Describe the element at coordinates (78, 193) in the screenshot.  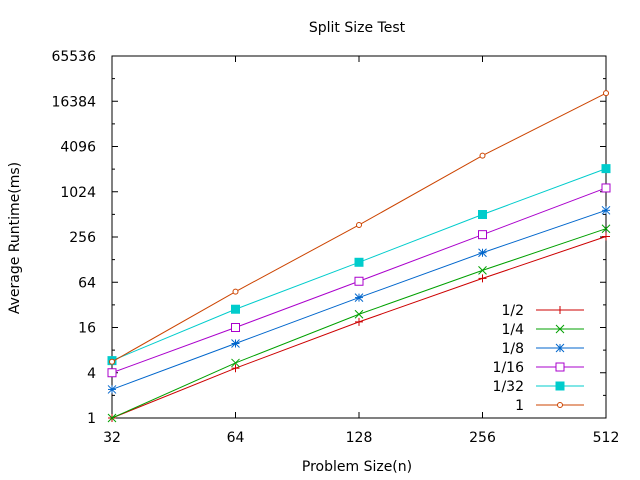
I see `y-tick-label: 1024` at that location.